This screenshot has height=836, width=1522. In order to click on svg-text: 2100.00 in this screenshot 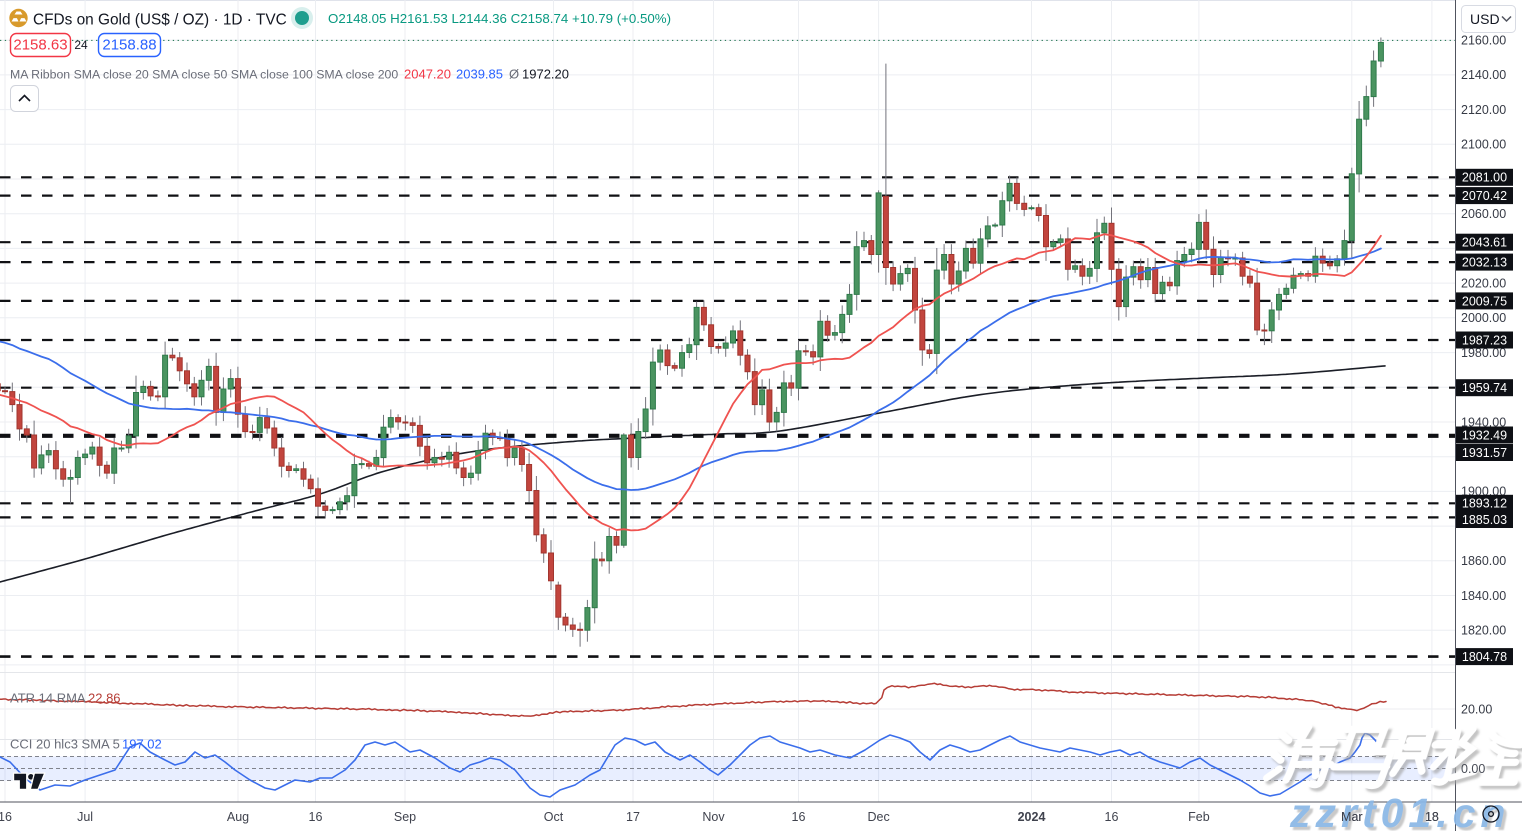, I will do `click(1483, 145)`.